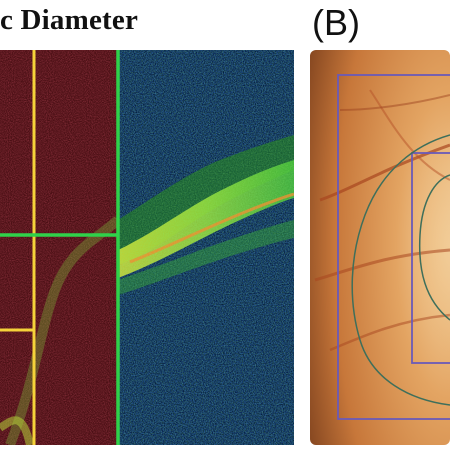 The height and width of the screenshot is (450, 450). Describe the element at coordinates (434, 247) in the screenshot. I see `cup-contour` at that location.